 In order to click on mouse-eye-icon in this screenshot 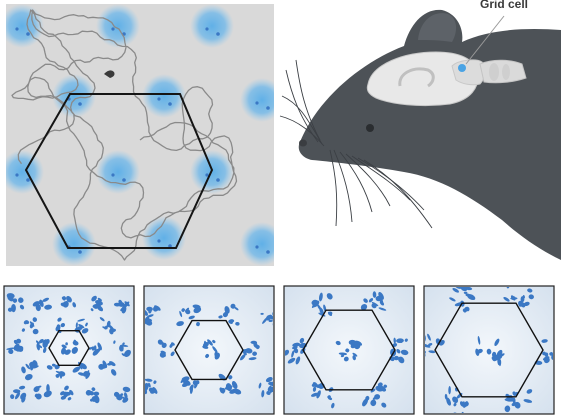, I will do `click(370, 128)`.